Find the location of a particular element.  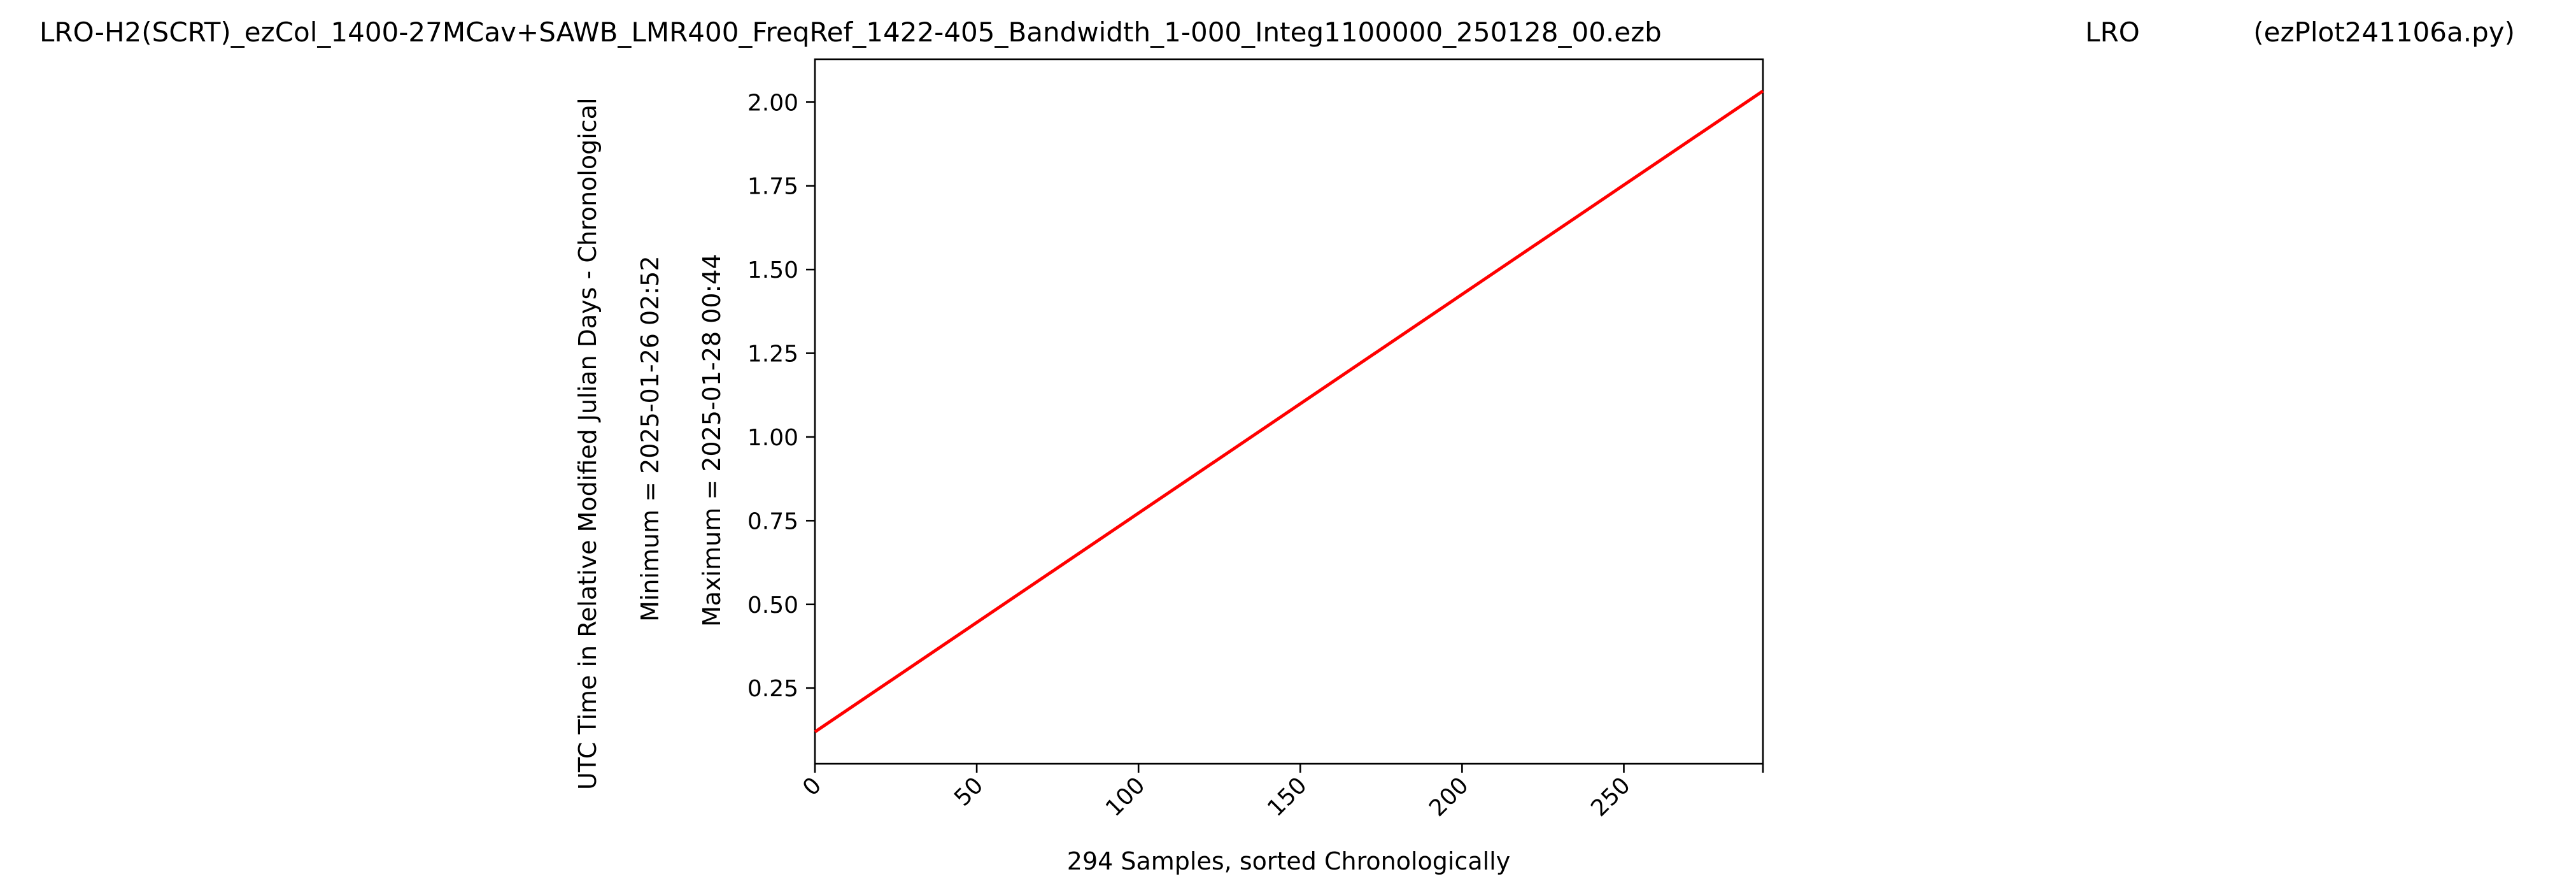

y-tick-label: 1.75 is located at coordinates (772, 187).